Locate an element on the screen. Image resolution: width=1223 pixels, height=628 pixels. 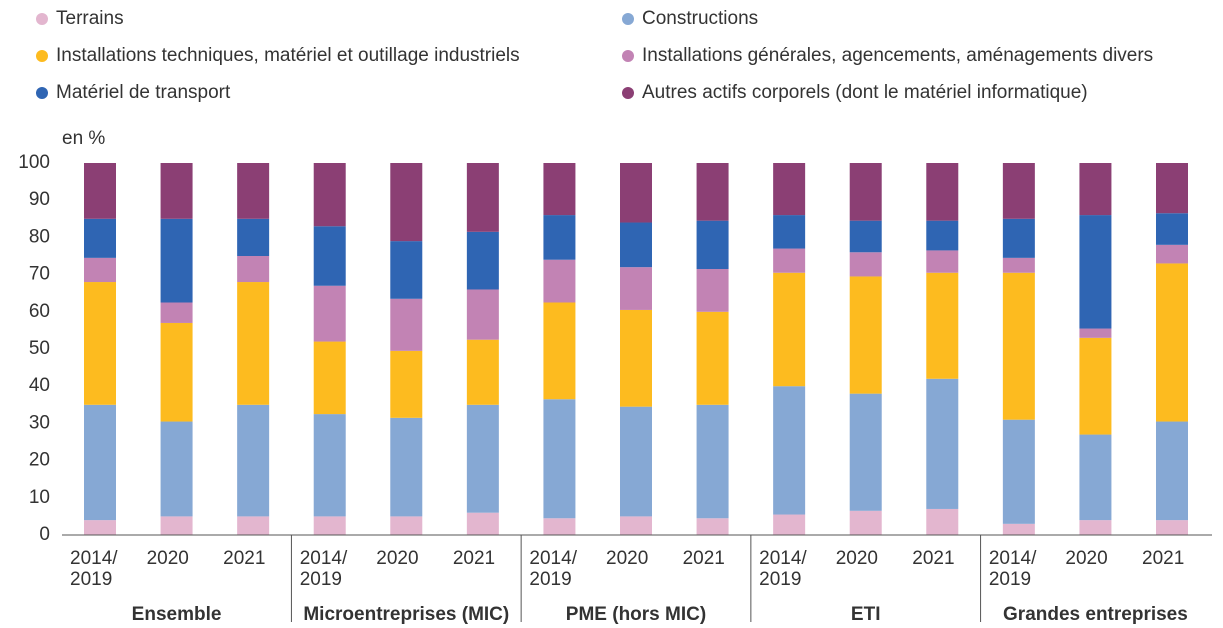
y-tick-label: 40 is located at coordinates (39, 385).